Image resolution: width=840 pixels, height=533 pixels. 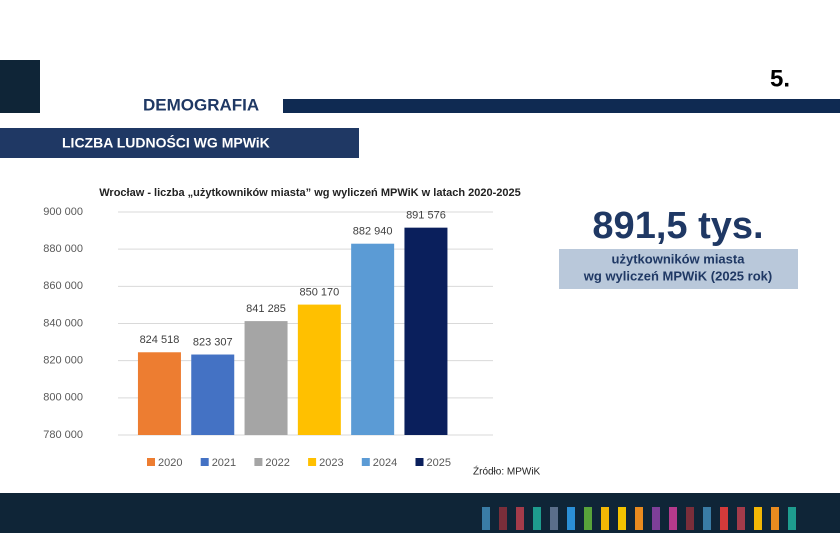 What do you see at coordinates (385, 463) in the screenshot?
I see `legend-label: 2024` at bounding box center [385, 463].